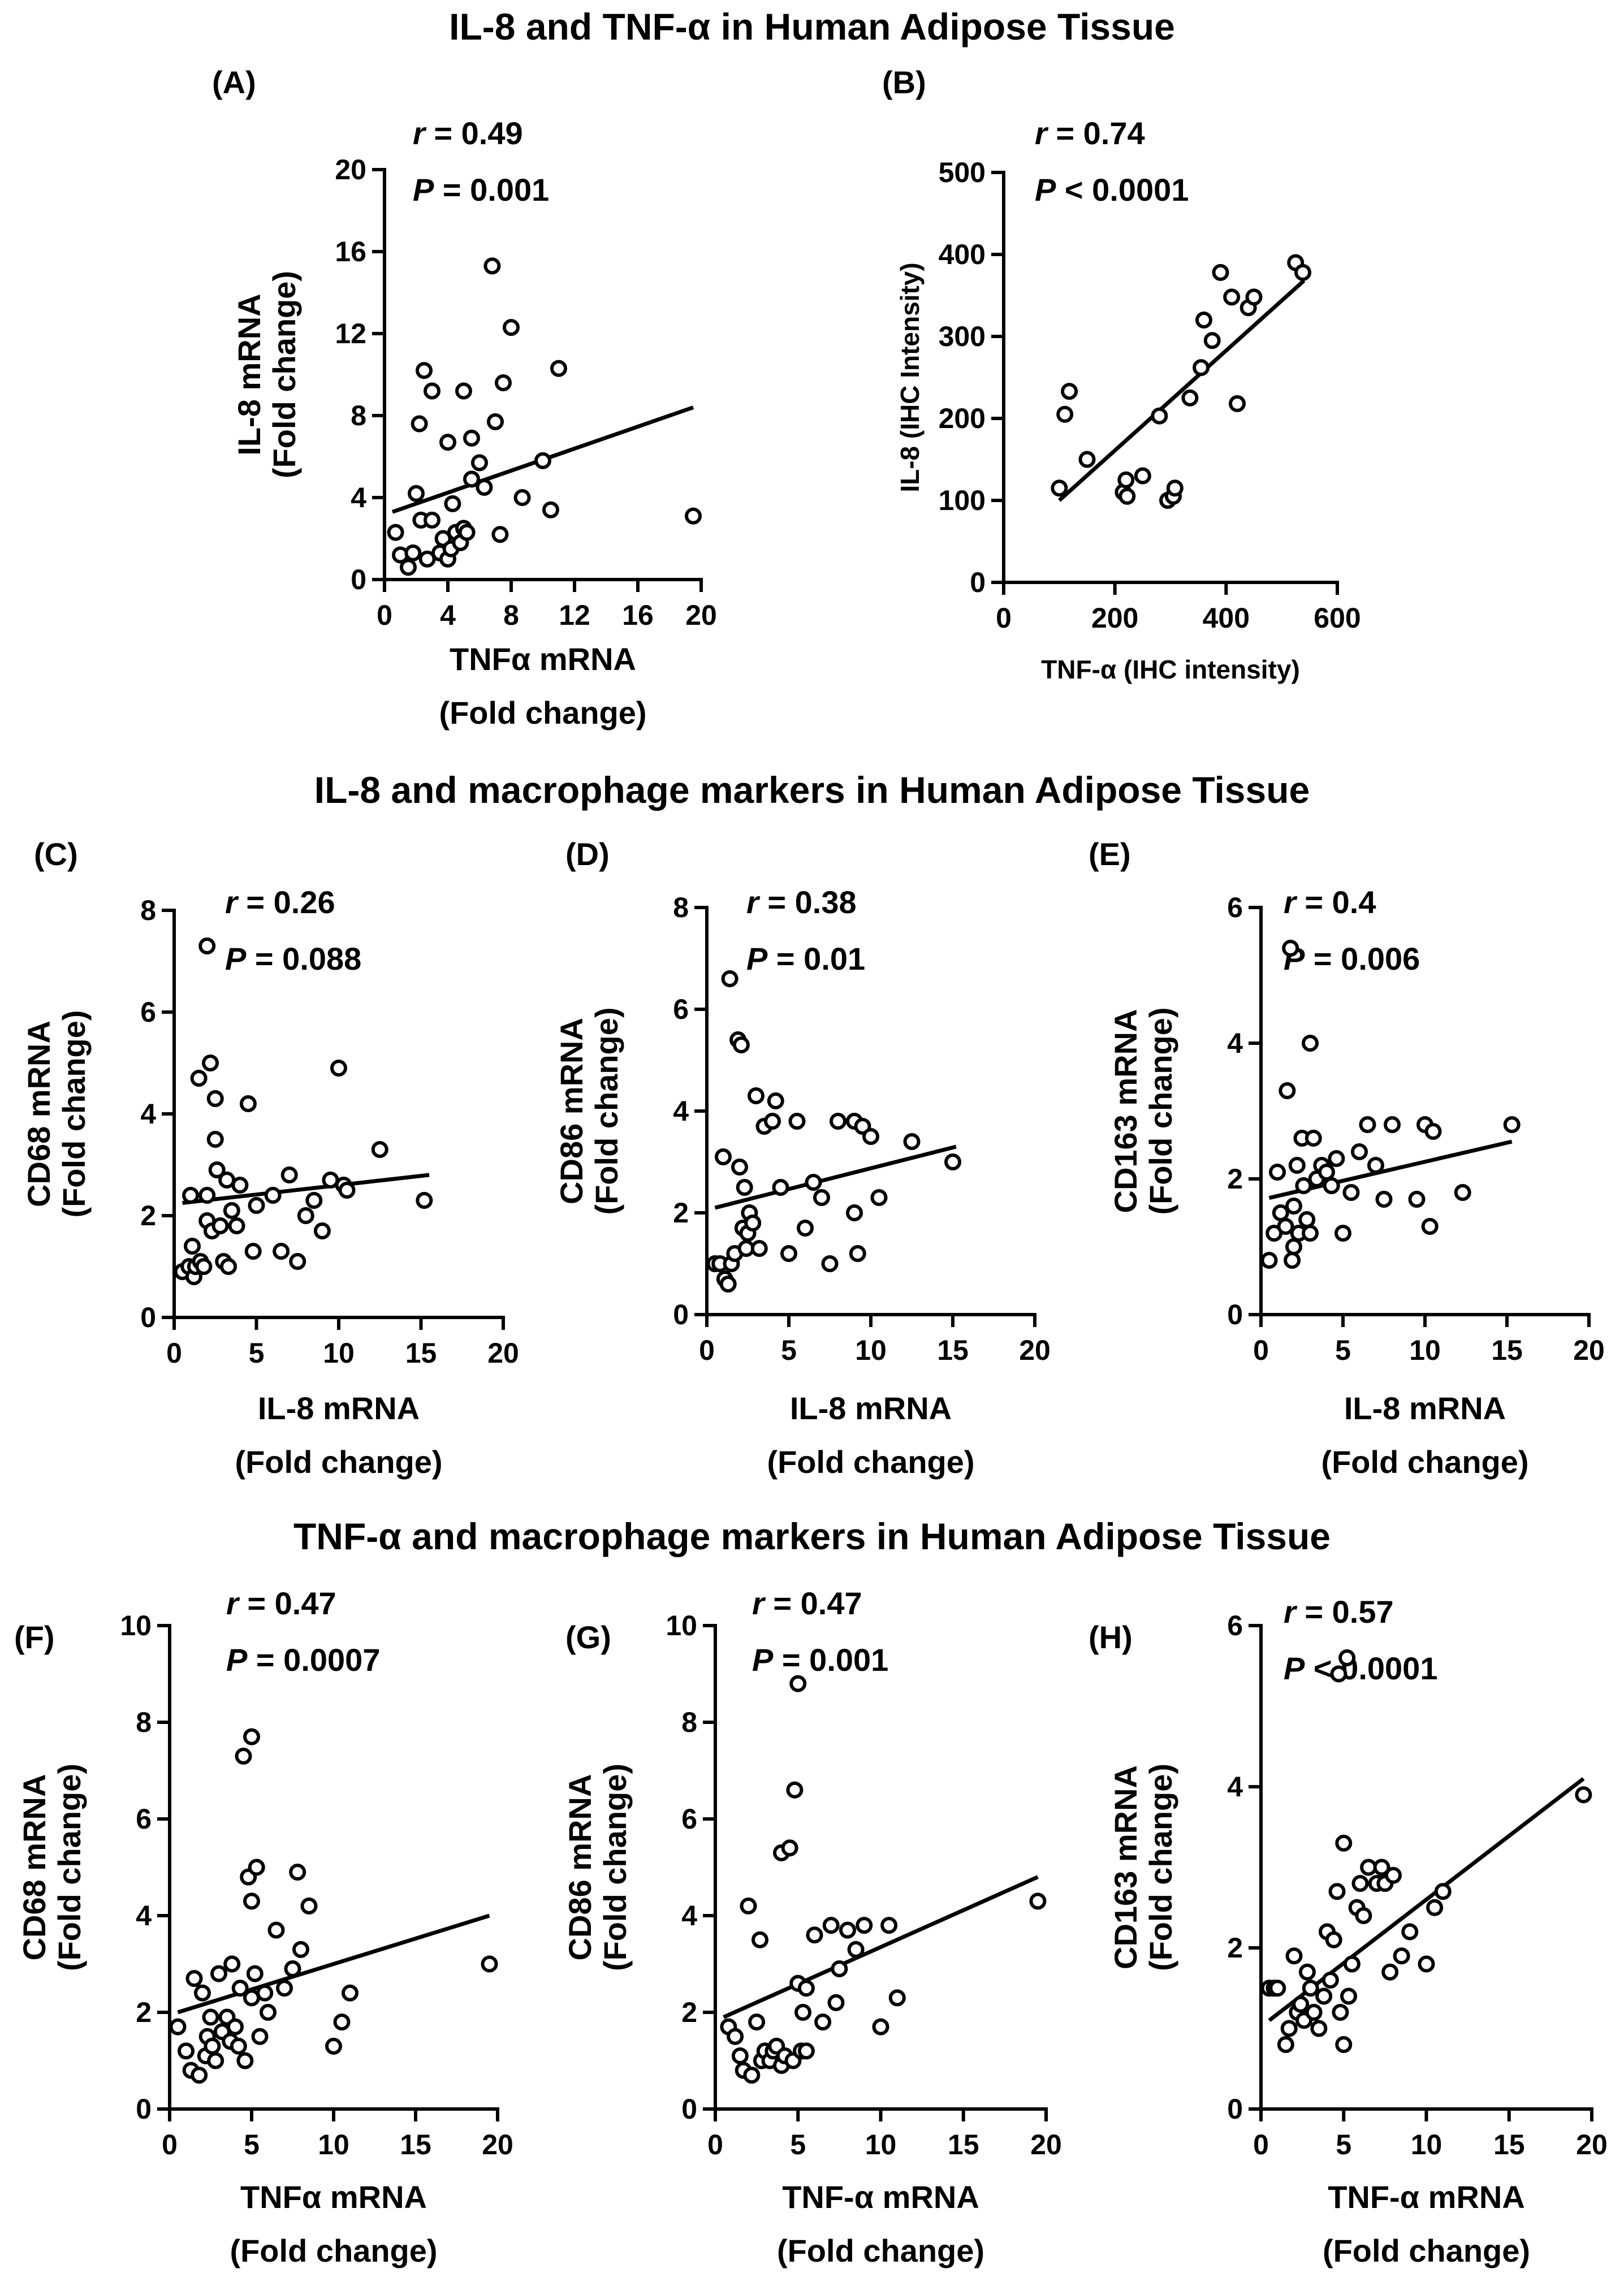  I want to click on y-axis-label: CD86 mRNA, so click(580, 1867).